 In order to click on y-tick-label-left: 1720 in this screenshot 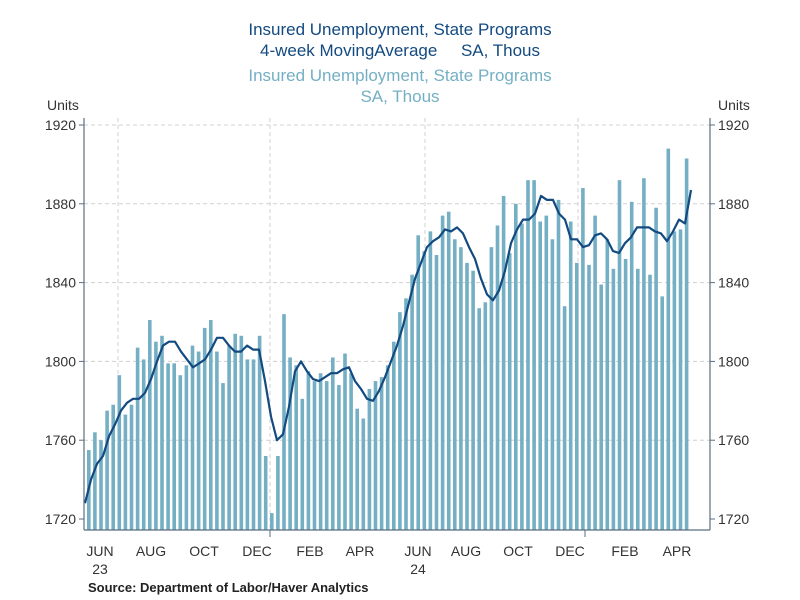, I will do `click(60, 519)`.